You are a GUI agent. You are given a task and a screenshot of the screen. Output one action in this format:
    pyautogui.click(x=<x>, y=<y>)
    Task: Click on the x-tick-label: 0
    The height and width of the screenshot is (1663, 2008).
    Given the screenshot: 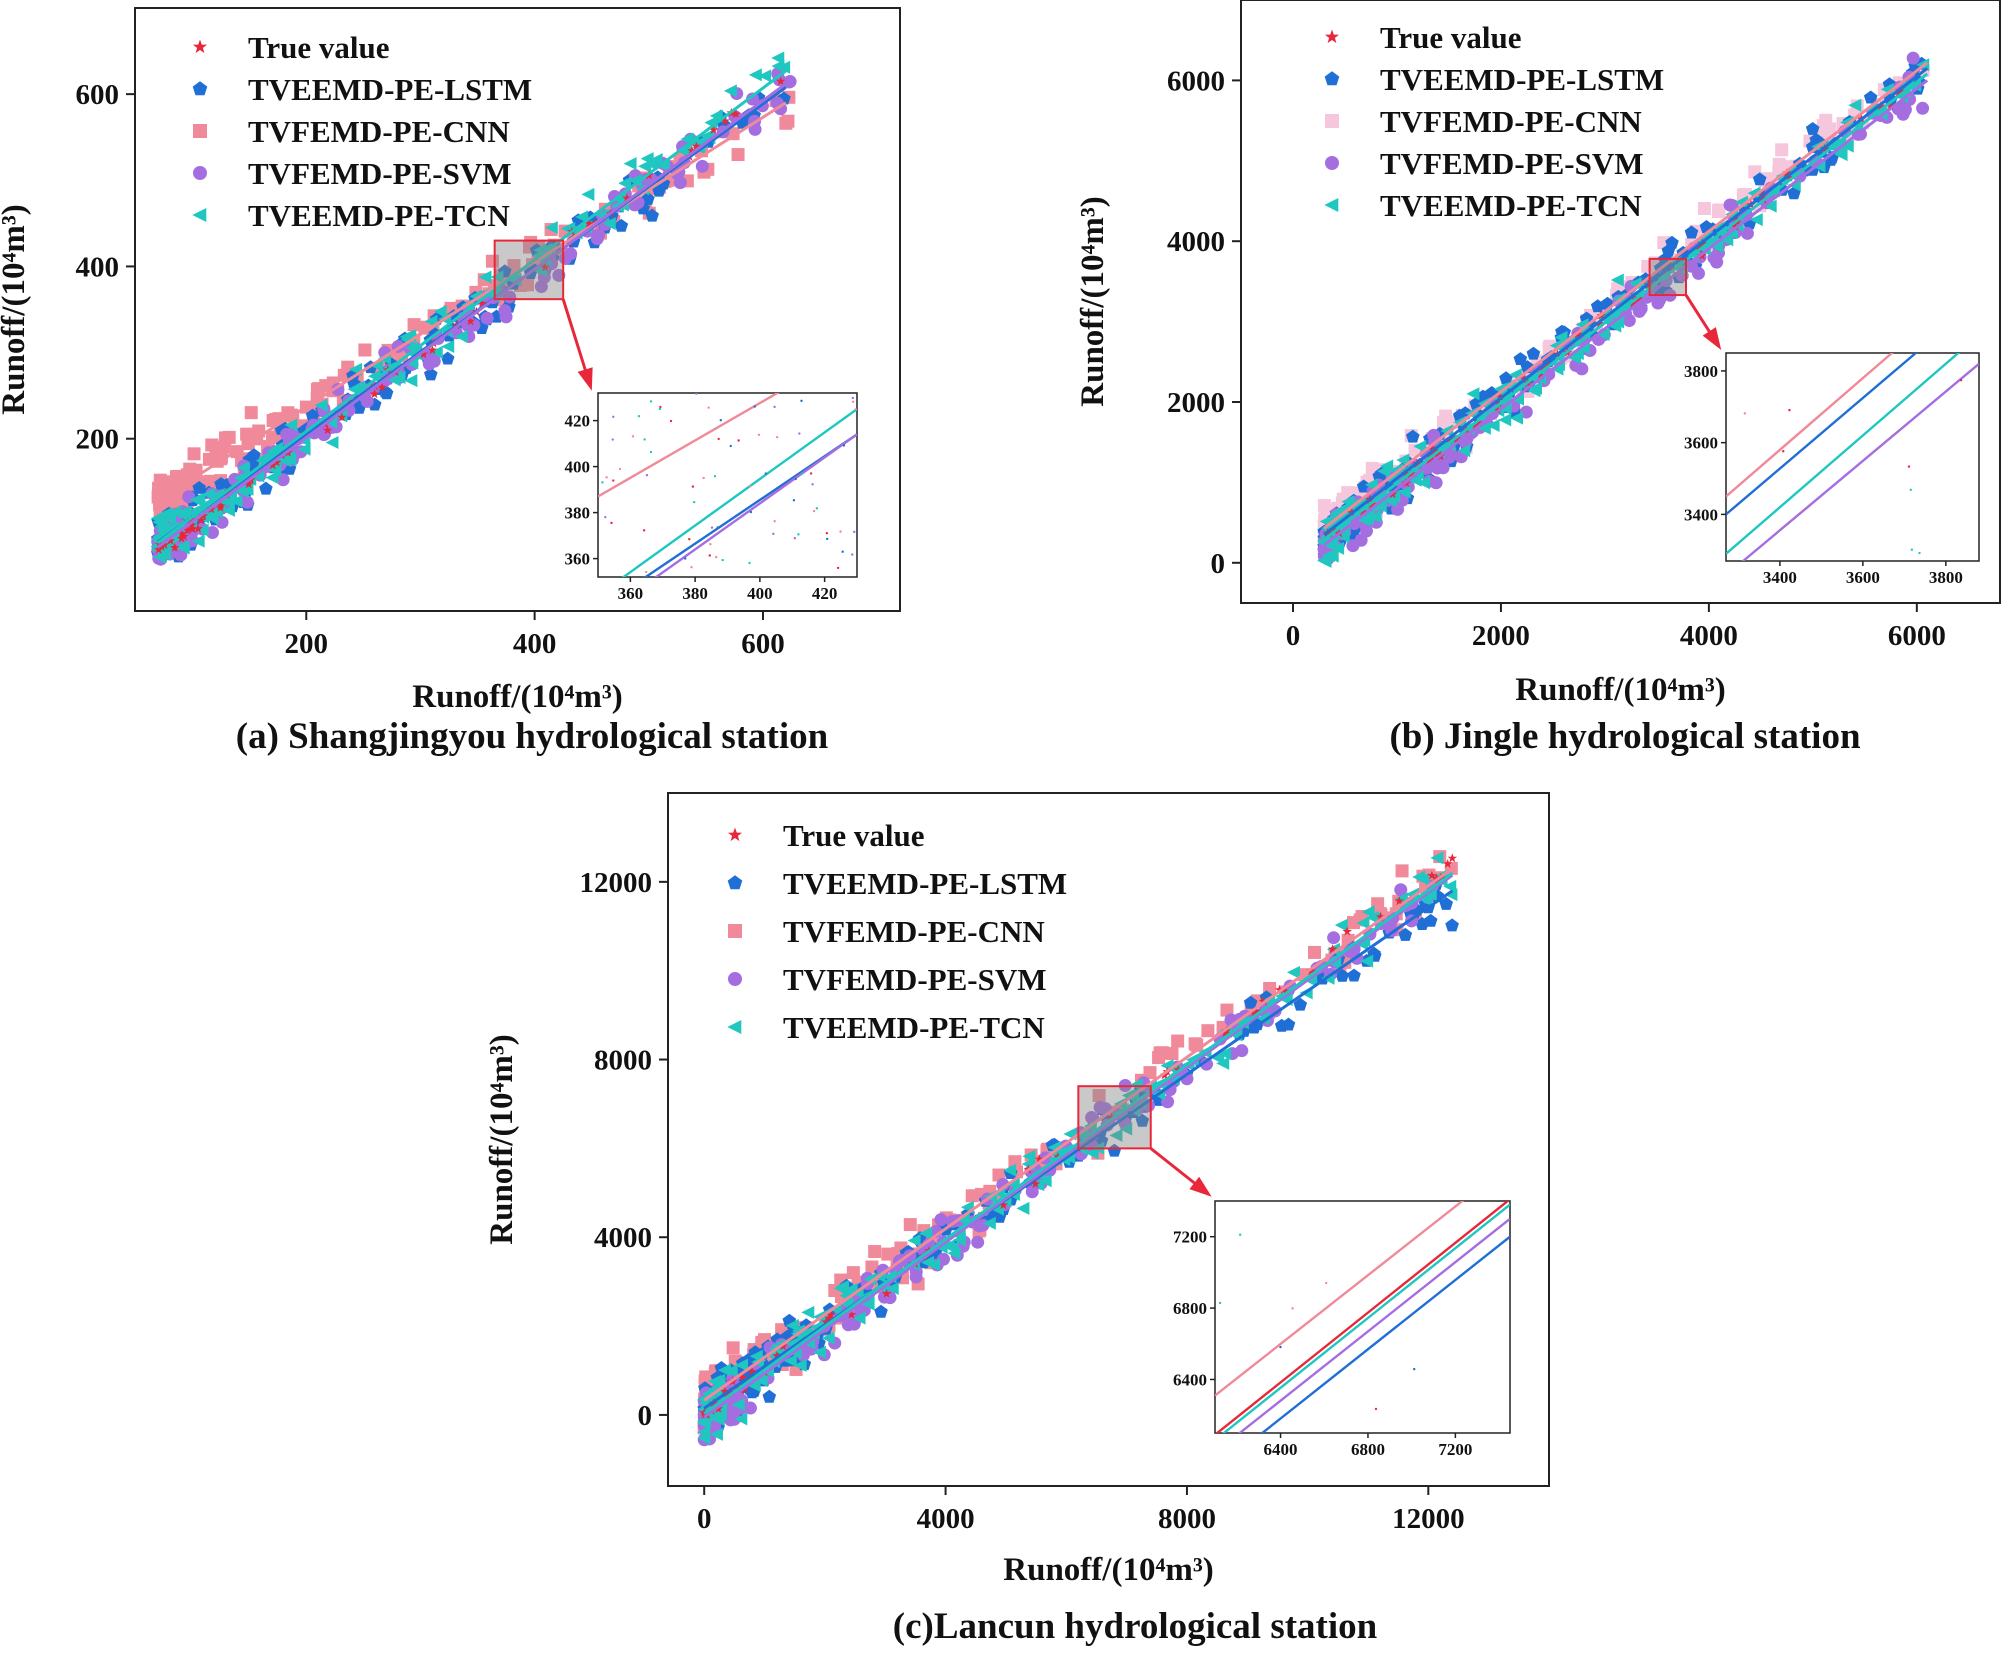 What is the action you would take?
    pyautogui.click(x=704, y=1519)
    